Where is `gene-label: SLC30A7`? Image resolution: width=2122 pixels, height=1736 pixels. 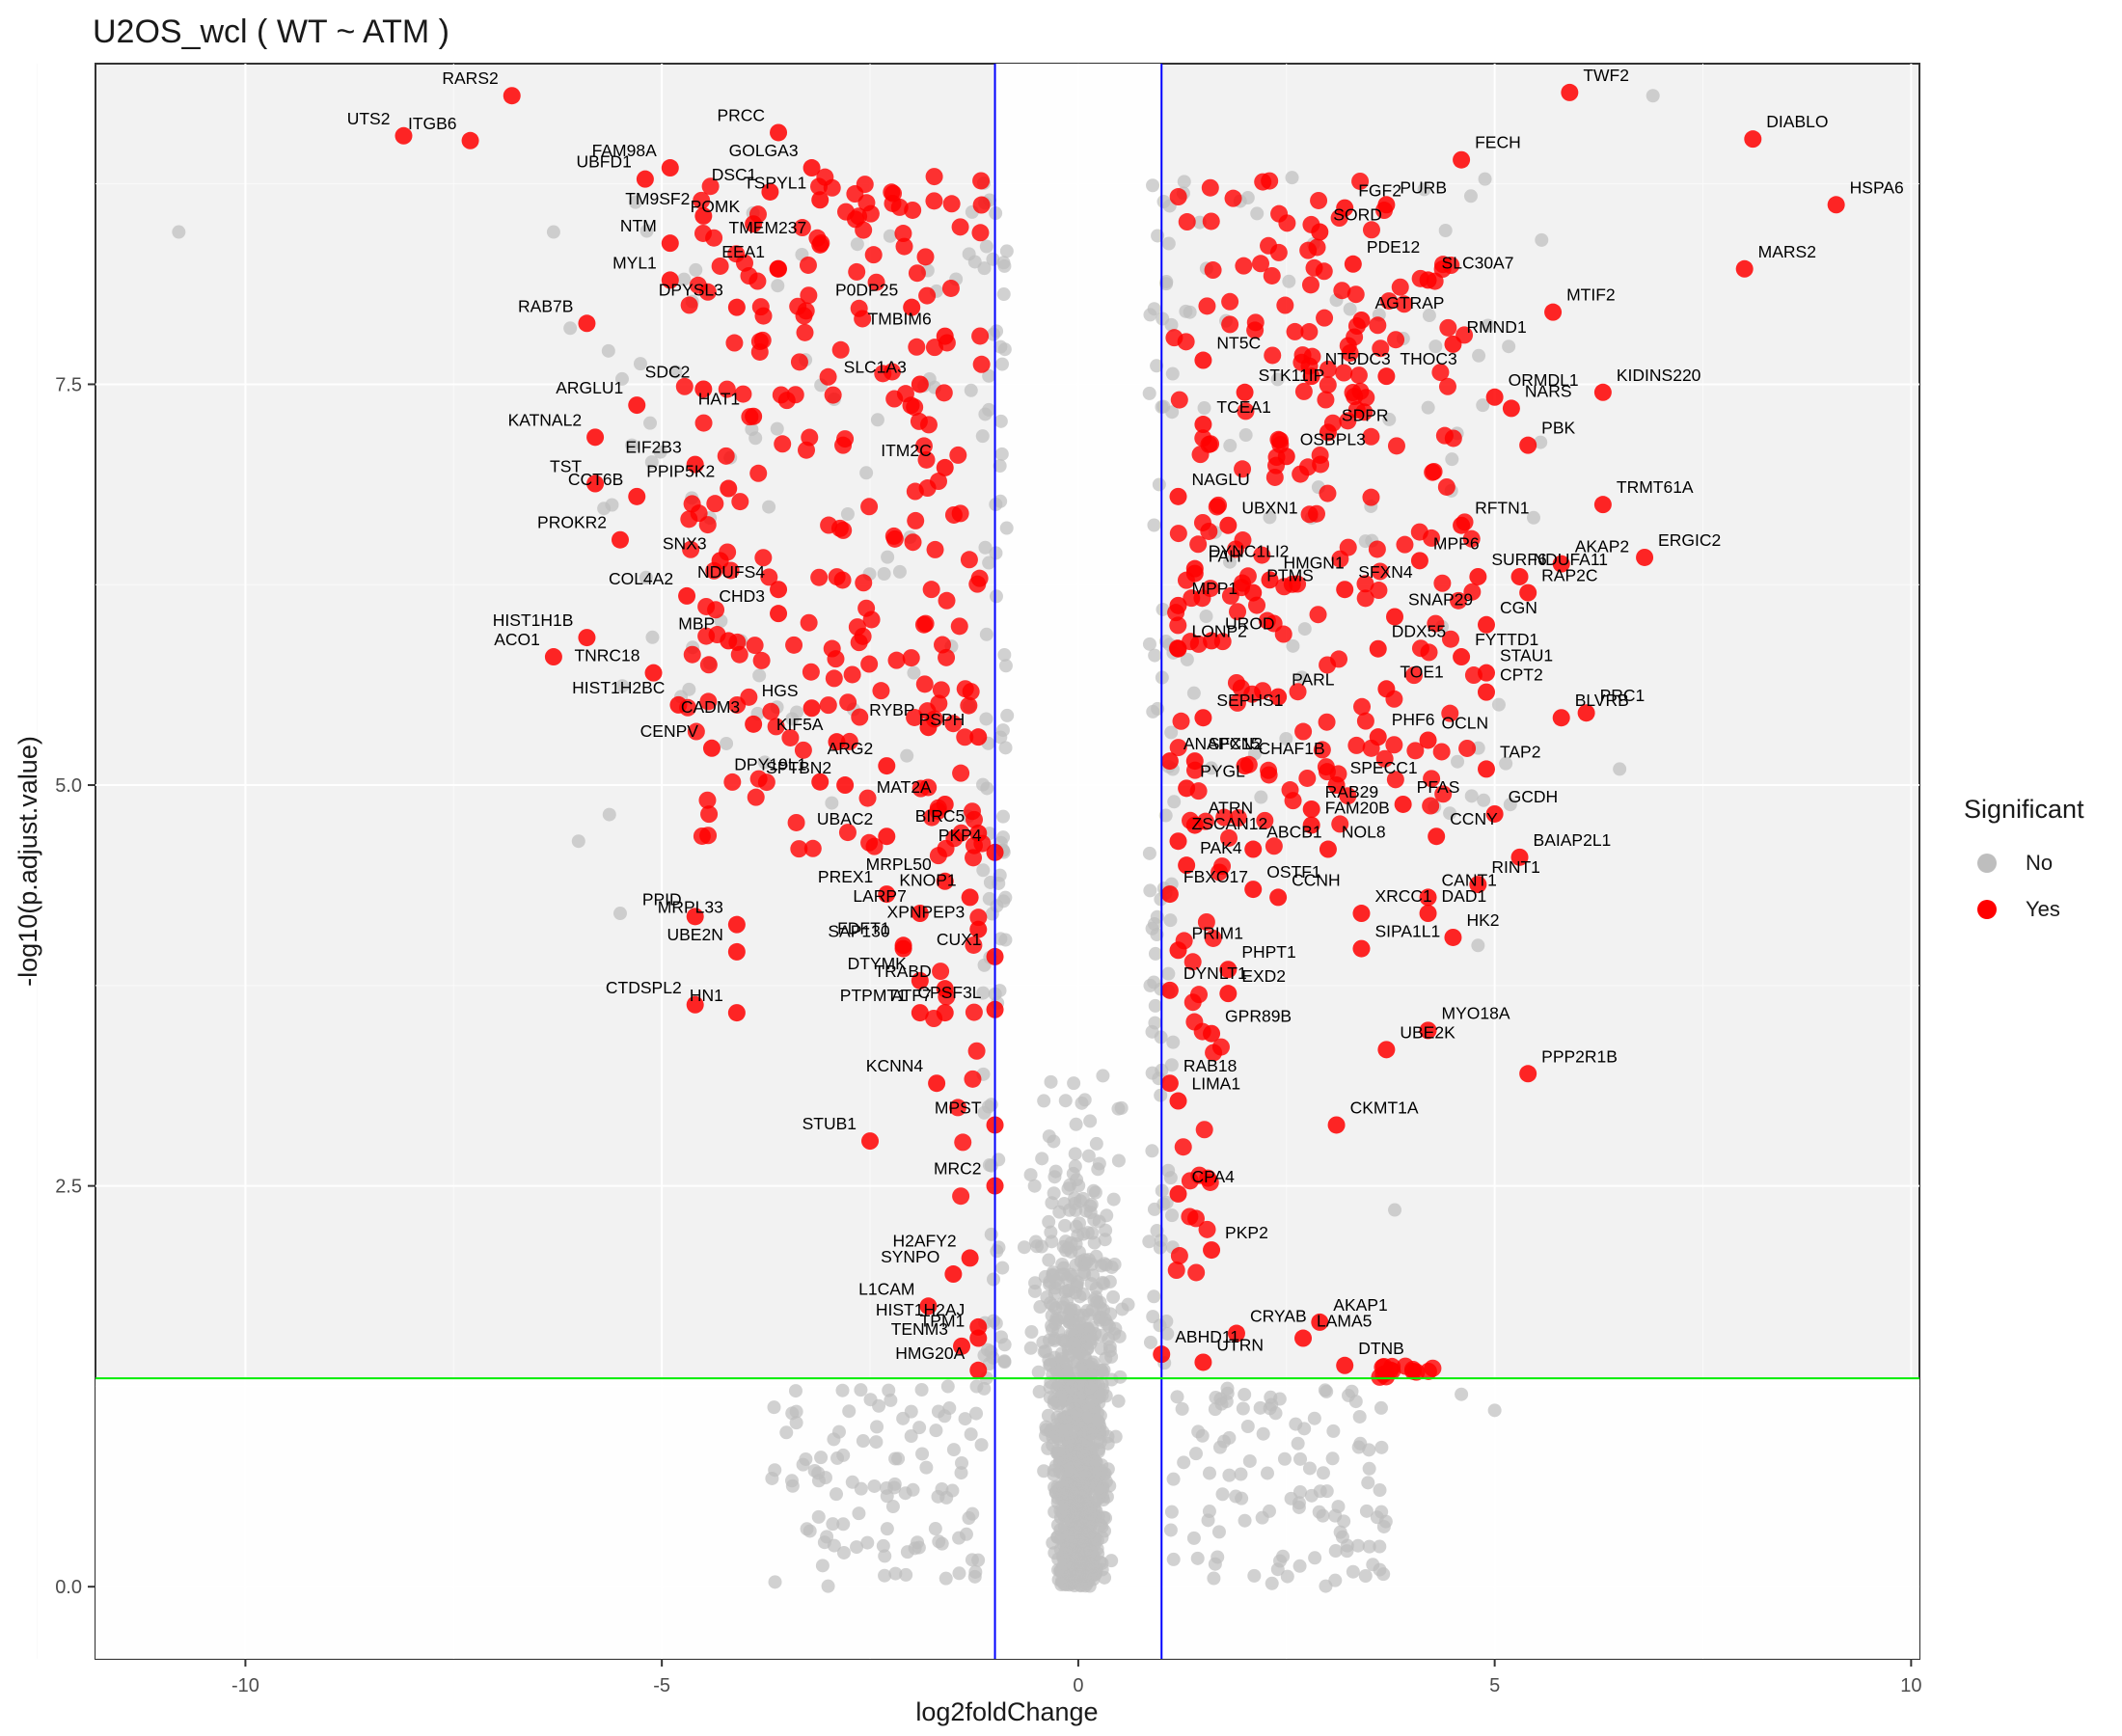 gene-label: SLC30A7 is located at coordinates (1478, 262).